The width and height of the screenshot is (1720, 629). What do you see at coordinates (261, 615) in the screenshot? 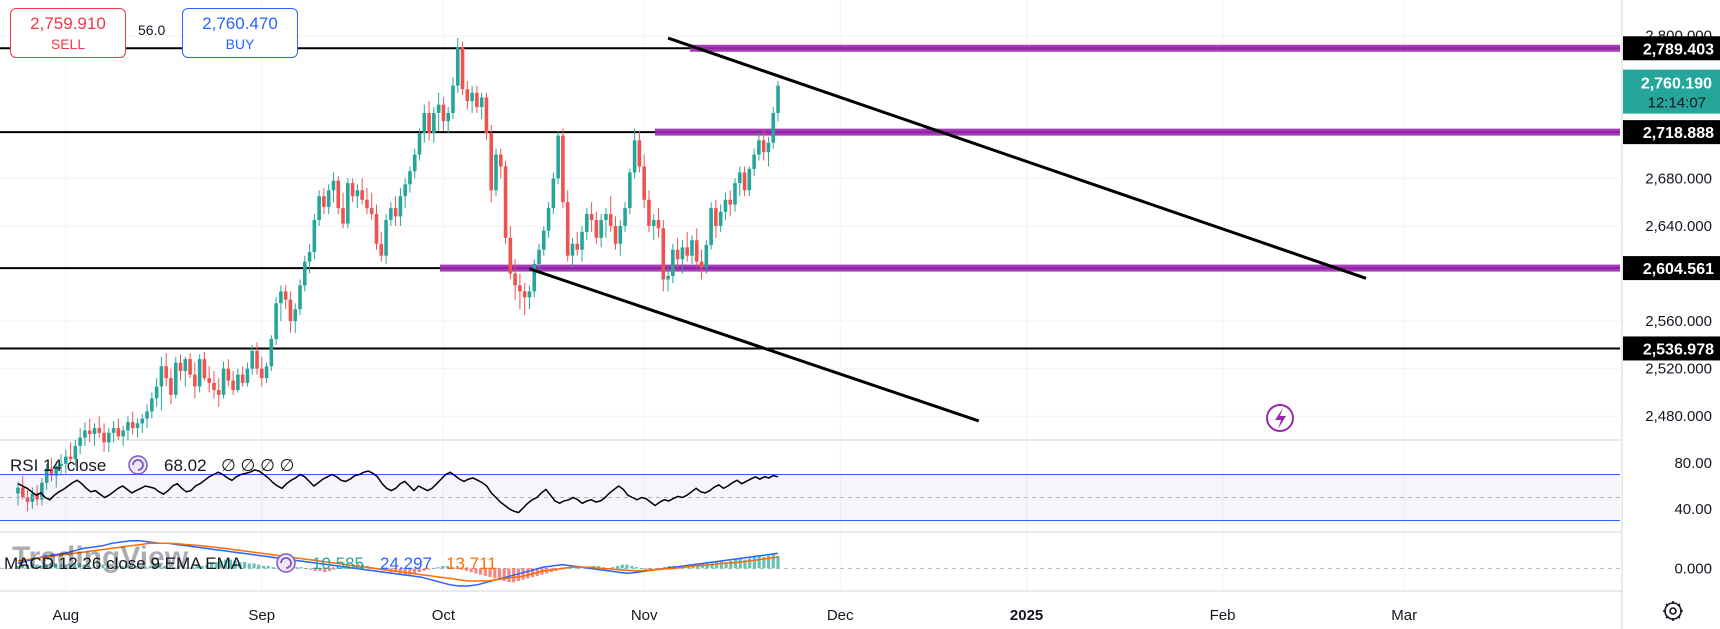
I see `time-tick-label: Sep` at bounding box center [261, 615].